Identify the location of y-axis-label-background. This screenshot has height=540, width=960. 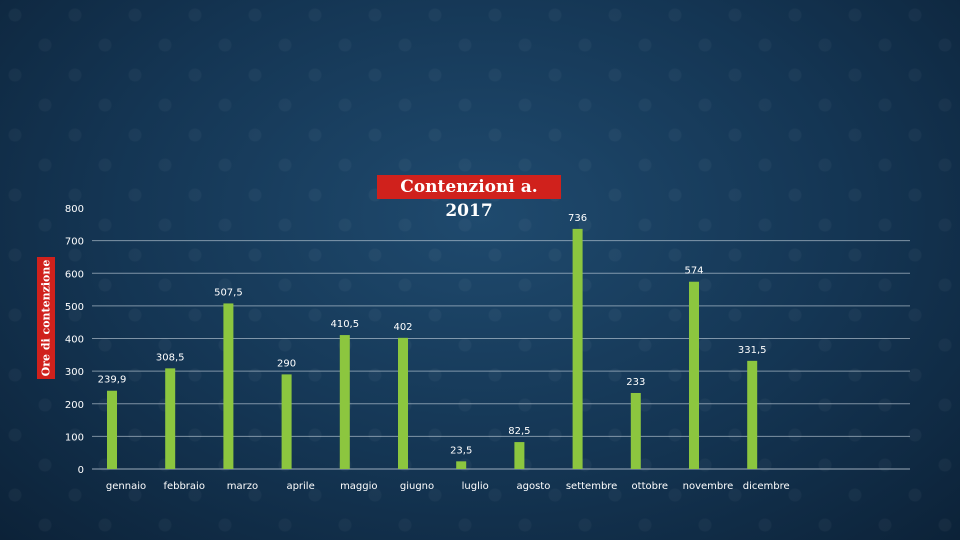
(46, 318).